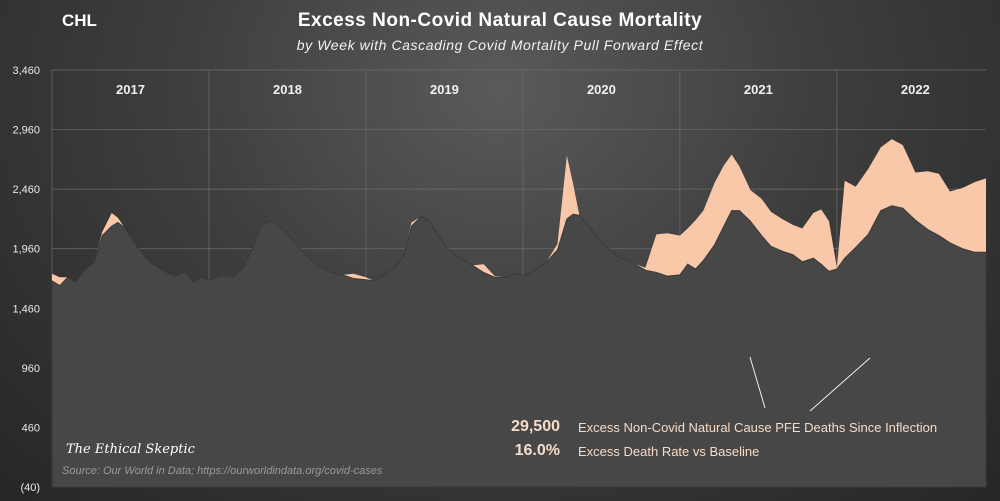 This screenshot has height=501, width=1000. Describe the element at coordinates (30, 488) in the screenshot. I see `y-tick-label: (40)` at that location.